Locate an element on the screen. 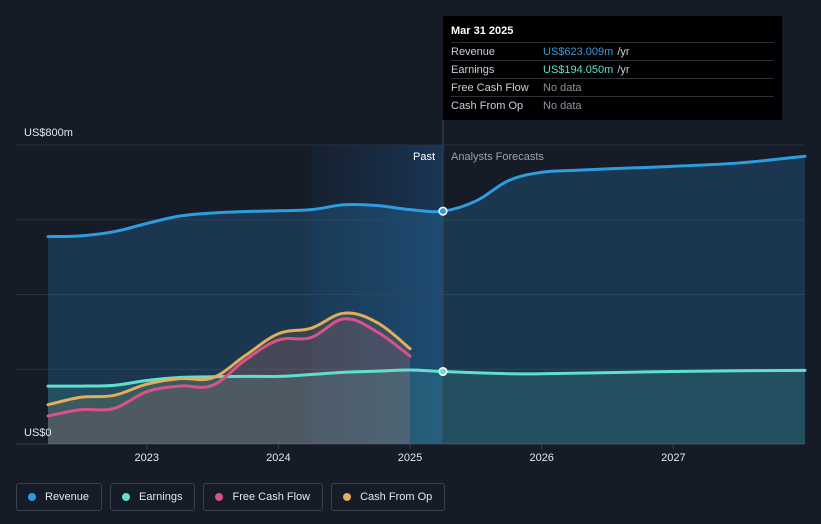 Image resolution: width=821 pixels, height=524 pixels. x-tick-label: 2026 is located at coordinates (541, 458).